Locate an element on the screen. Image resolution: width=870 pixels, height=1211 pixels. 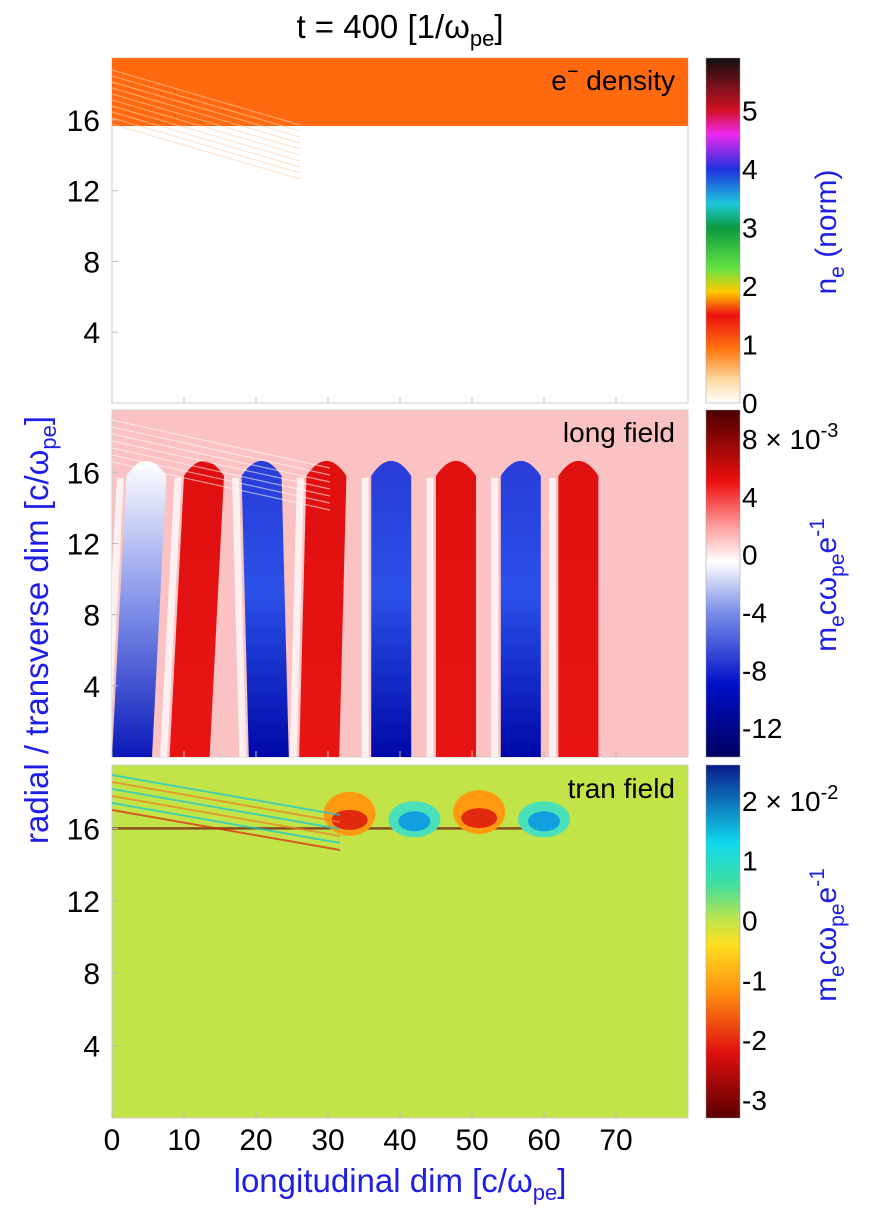
colorbar-tran-field: 2 × 10-2 1 0 -1 -2 -3 mecωpee-1 is located at coordinates (777, 941).